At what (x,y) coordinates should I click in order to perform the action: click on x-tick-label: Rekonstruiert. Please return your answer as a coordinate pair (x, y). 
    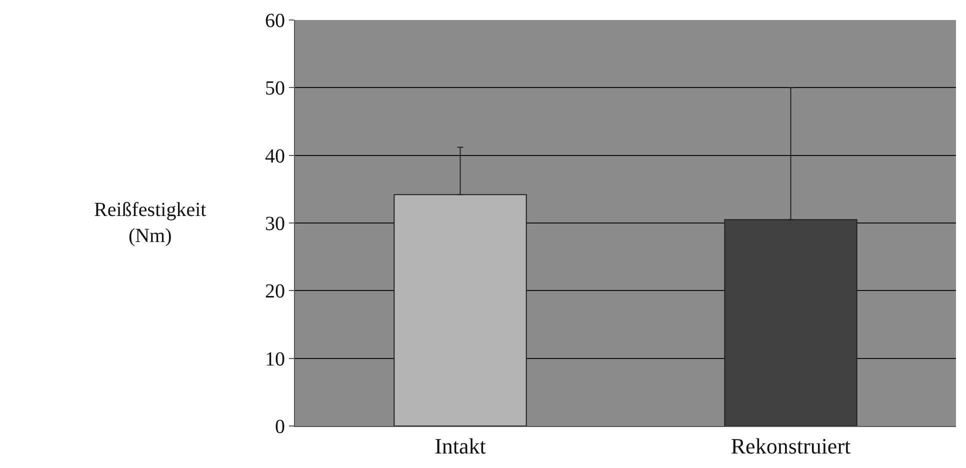
    Looking at the image, I should click on (790, 445).